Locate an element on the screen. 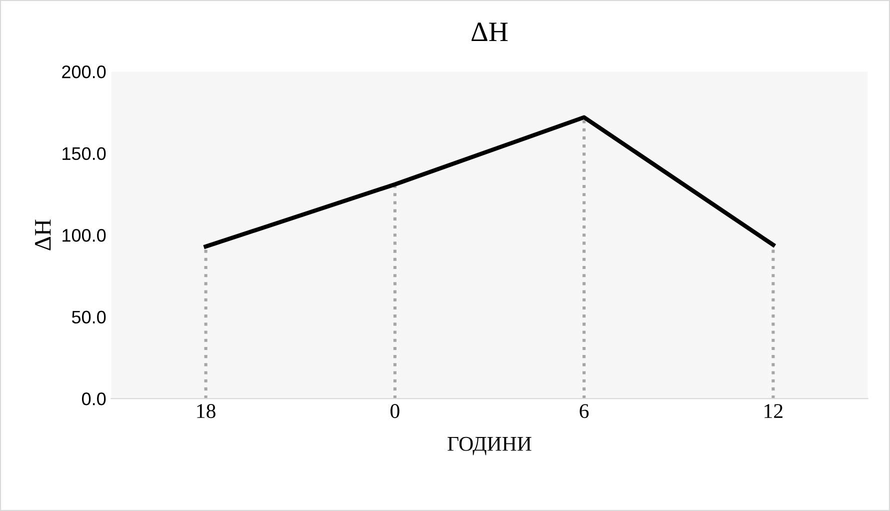 The height and width of the screenshot is (511, 890). y-tick-label: 0.0 is located at coordinates (94, 399).